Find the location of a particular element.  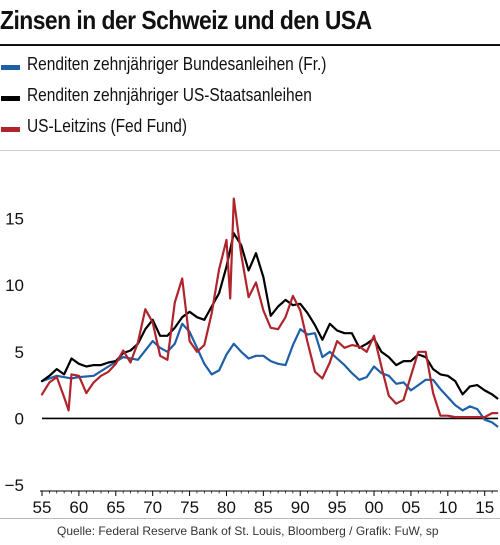

legend-label-fed-funds: US-Leitzins (Fed Fund) is located at coordinates (107, 126).